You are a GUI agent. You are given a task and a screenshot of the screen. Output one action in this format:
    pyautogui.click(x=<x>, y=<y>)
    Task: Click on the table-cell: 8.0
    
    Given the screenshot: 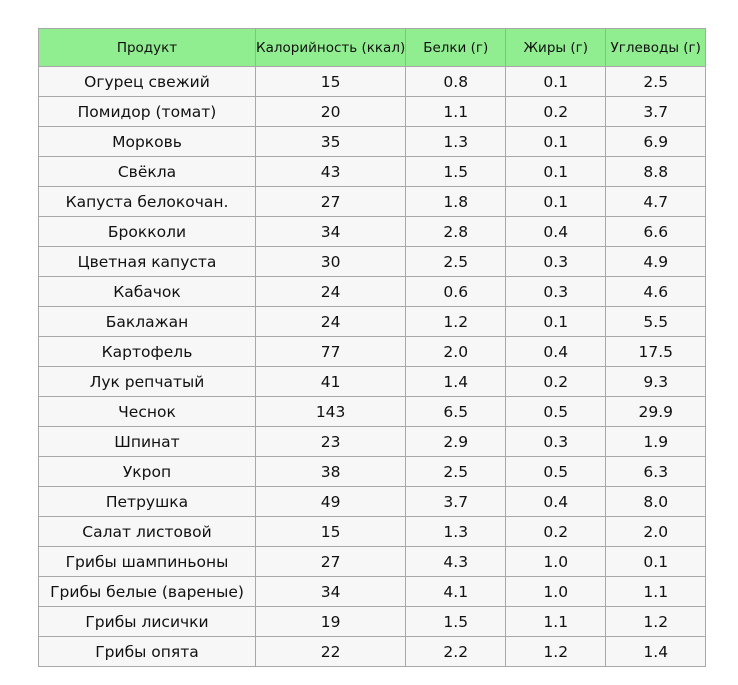 What is the action you would take?
    pyautogui.click(x=656, y=501)
    